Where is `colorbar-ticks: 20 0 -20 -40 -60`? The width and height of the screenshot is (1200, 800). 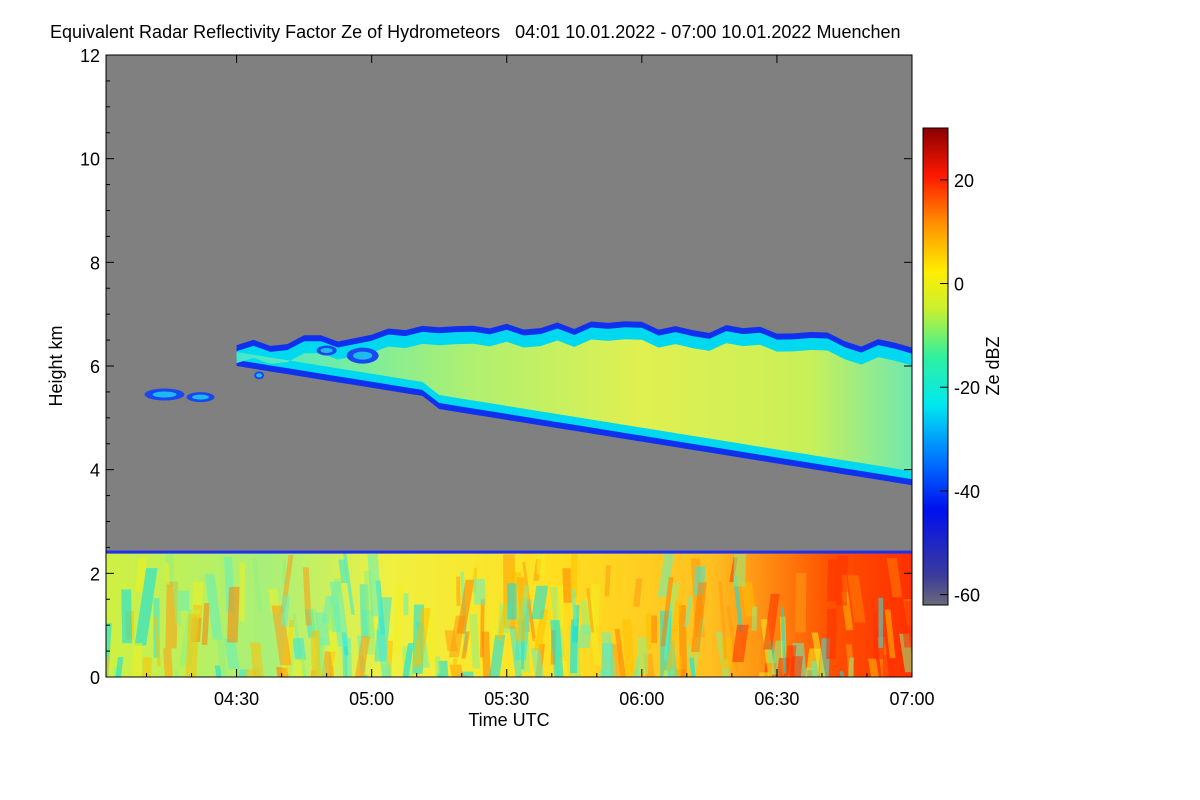
colorbar-ticks: 20 0 -20 -40 -60 is located at coordinates (960, 388).